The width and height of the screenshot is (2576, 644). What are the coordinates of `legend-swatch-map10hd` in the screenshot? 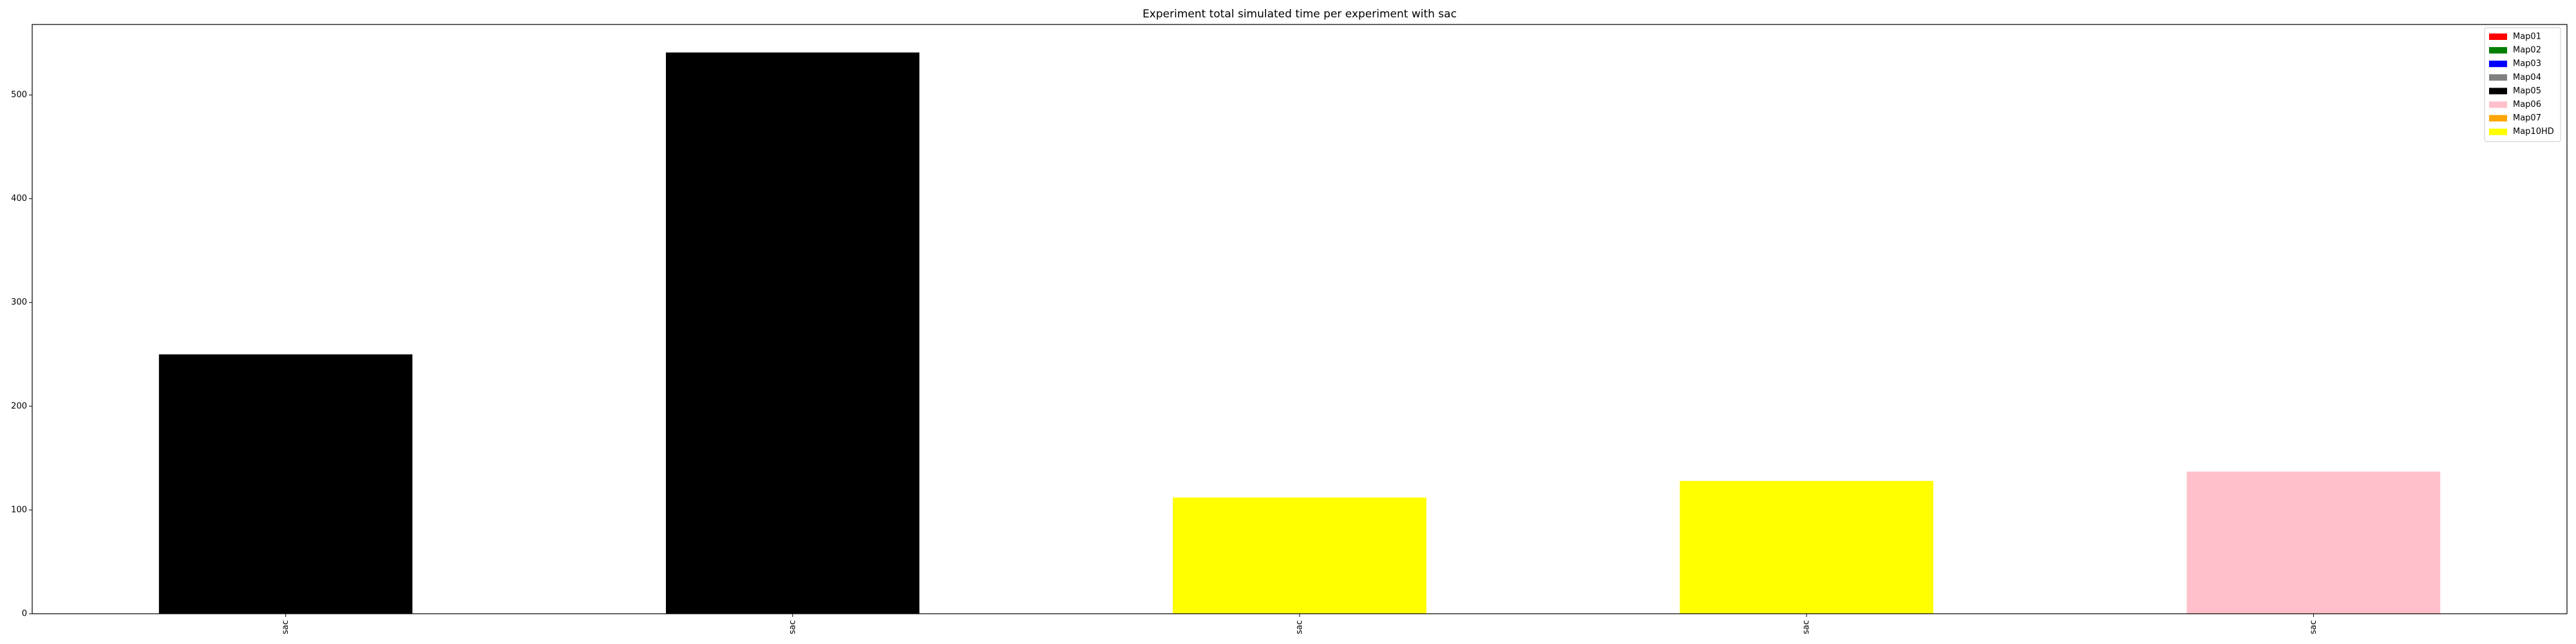 It's located at (2498, 131).